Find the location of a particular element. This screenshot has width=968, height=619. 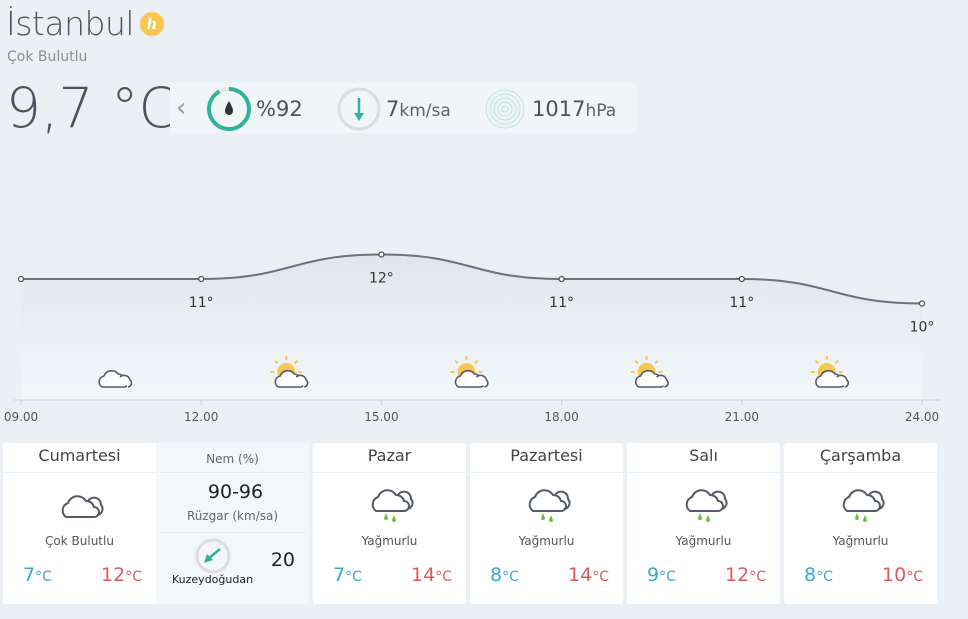

day-name: Pazartesi is located at coordinates (546, 458).